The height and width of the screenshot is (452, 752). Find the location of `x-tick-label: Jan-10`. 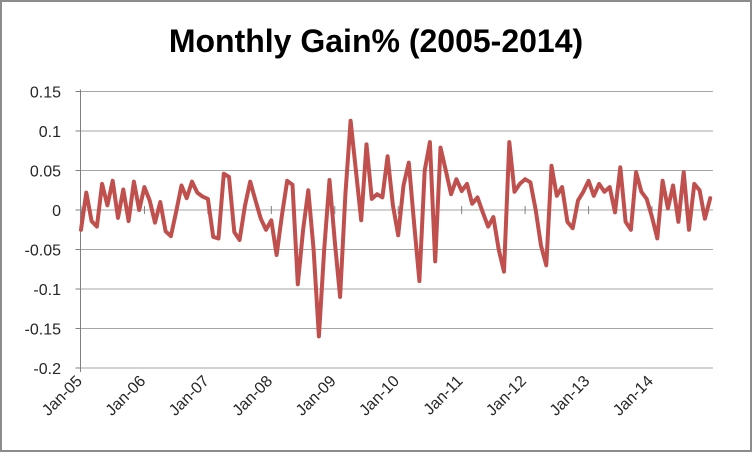

x-tick-label: Jan-10 is located at coordinates (379, 396).